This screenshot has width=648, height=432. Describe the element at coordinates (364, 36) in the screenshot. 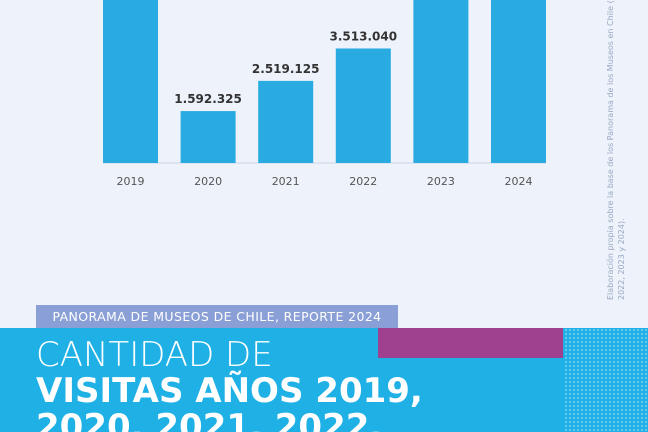

I see `value-label: 3.513.040` at that location.